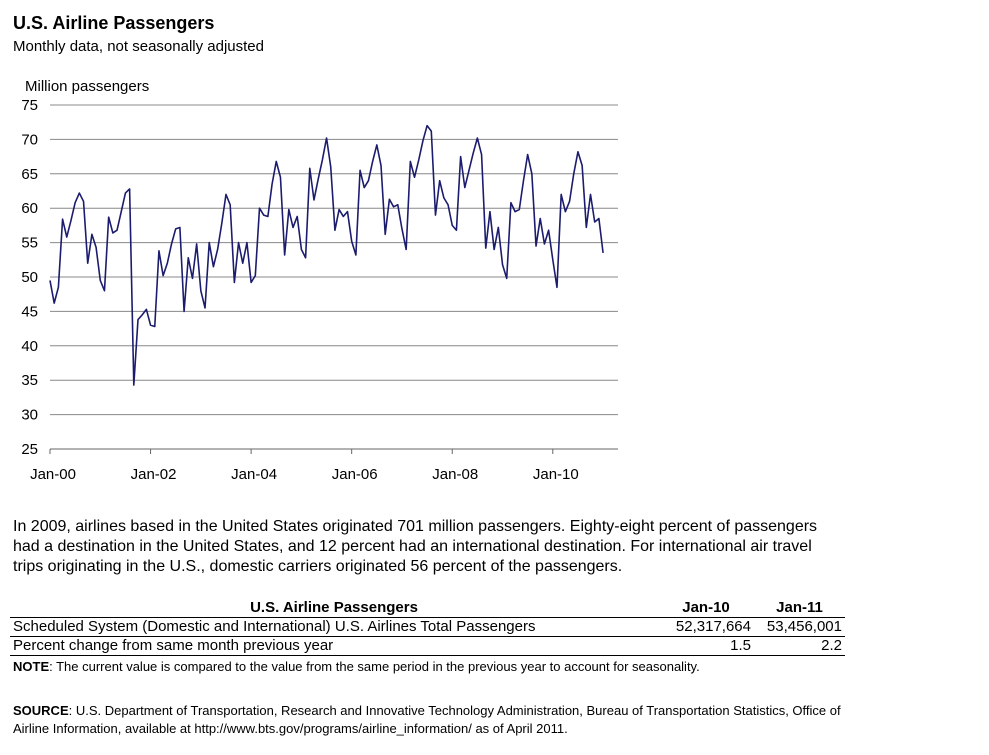 This screenshot has height=755, width=989. Describe the element at coordinates (138, 46) in the screenshot. I see `chart-subtitle: Monthly data, not seasonally adjusted` at that location.